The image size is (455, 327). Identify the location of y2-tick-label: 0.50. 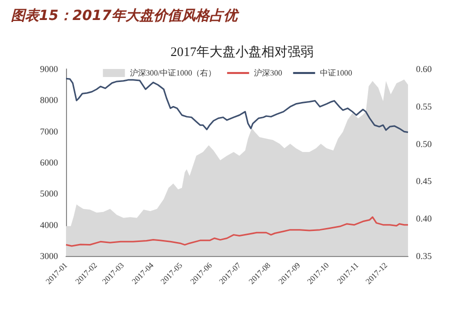
(424, 143).